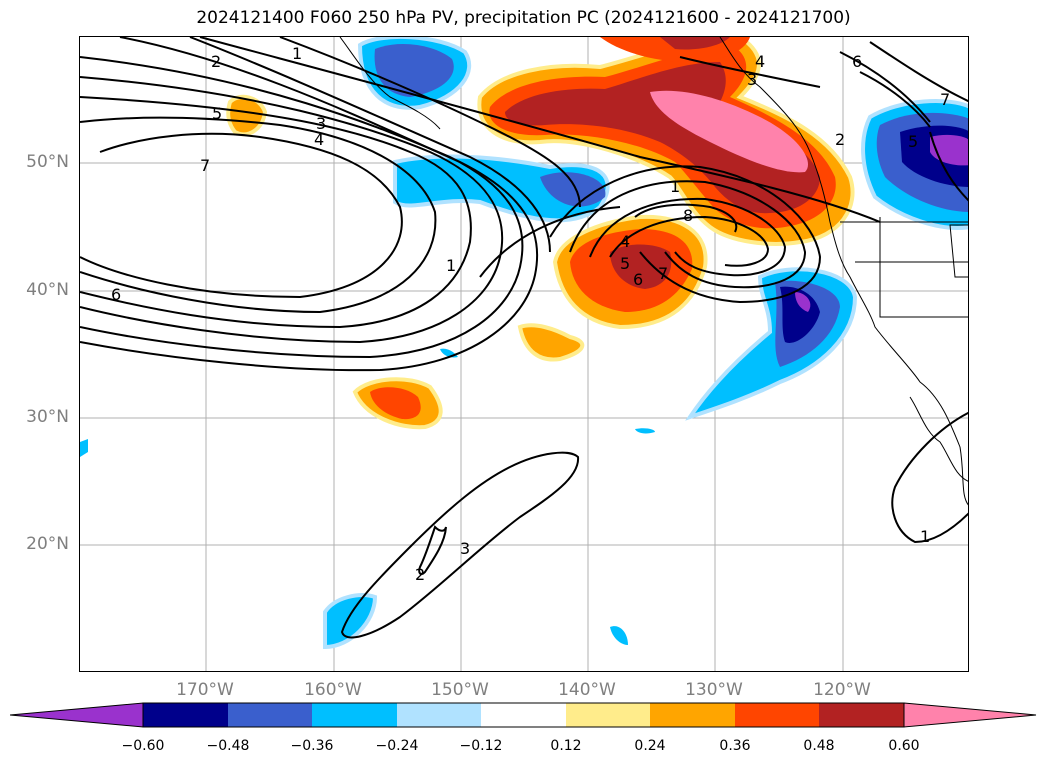 This screenshot has width=1047, height=765. Describe the element at coordinates (688, 215) in the screenshot. I see `contour-label: 8` at that location.